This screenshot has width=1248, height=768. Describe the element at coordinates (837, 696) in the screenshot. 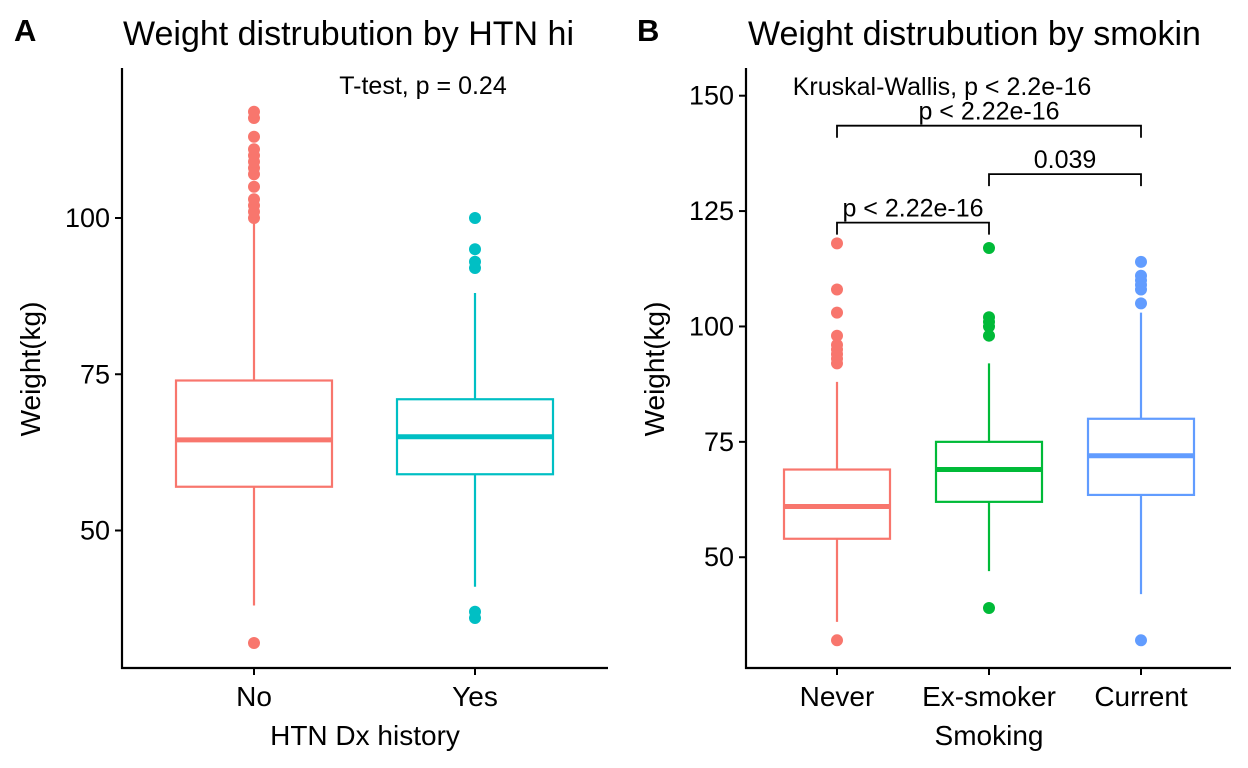

I see `panel-b-x-tick-label-0: Never` at that location.